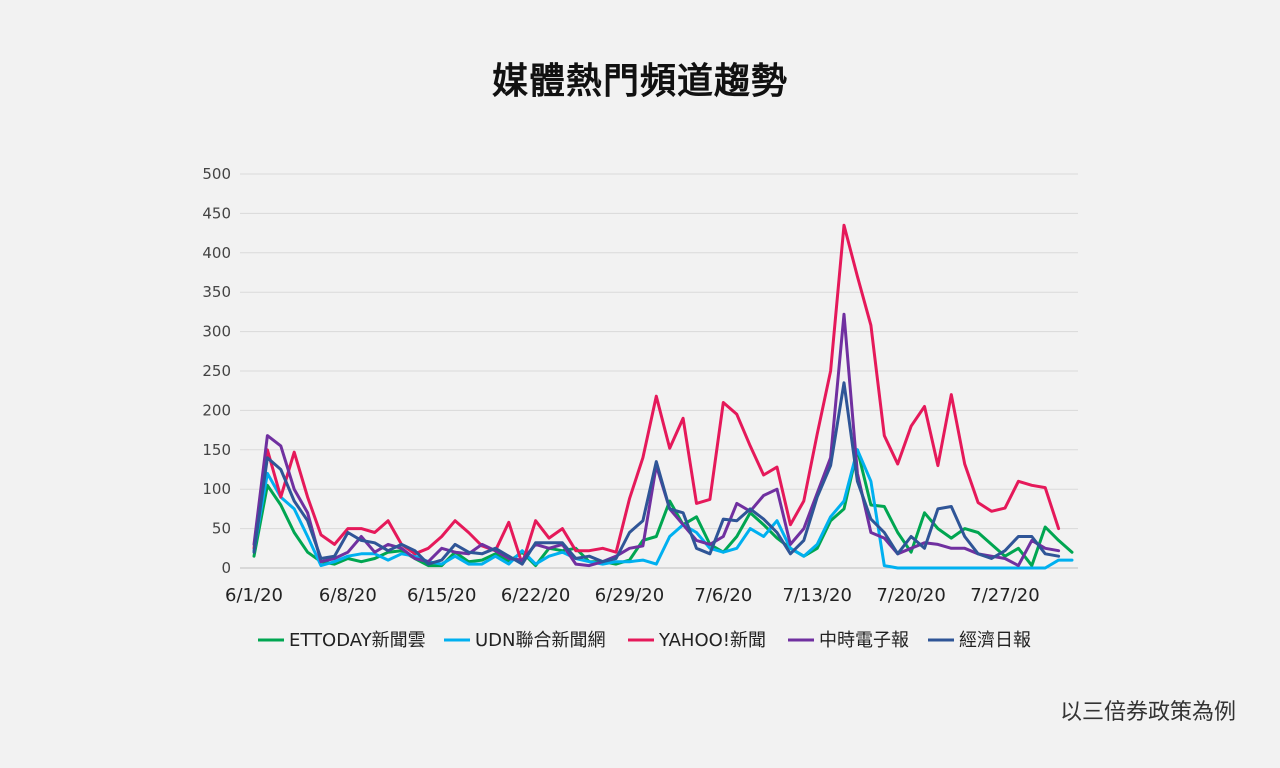  Describe the element at coordinates (817, 595) in the screenshot. I see `x-tick-label: 7/13/20` at that location.